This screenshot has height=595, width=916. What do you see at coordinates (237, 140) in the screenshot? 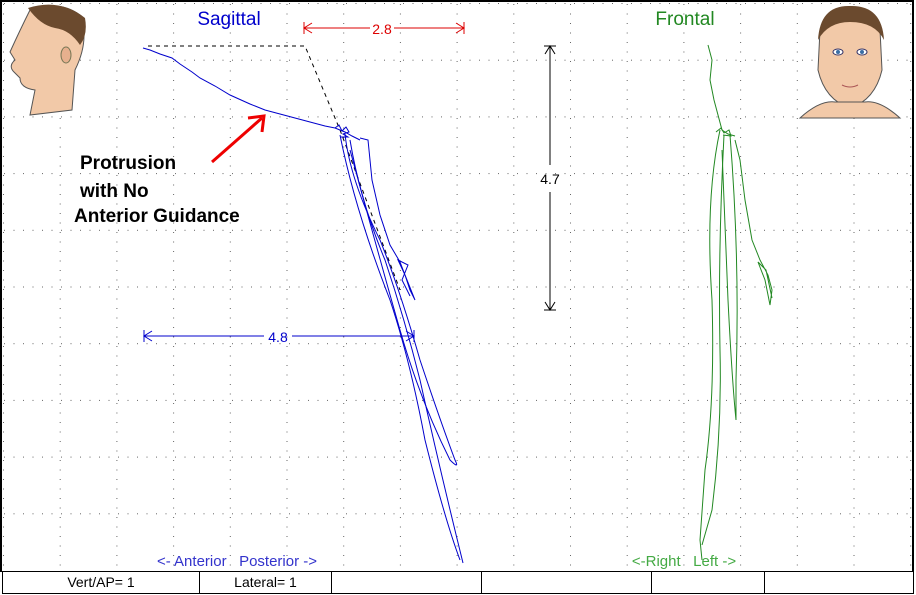
I see `annotation-arrow` at bounding box center [237, 140].